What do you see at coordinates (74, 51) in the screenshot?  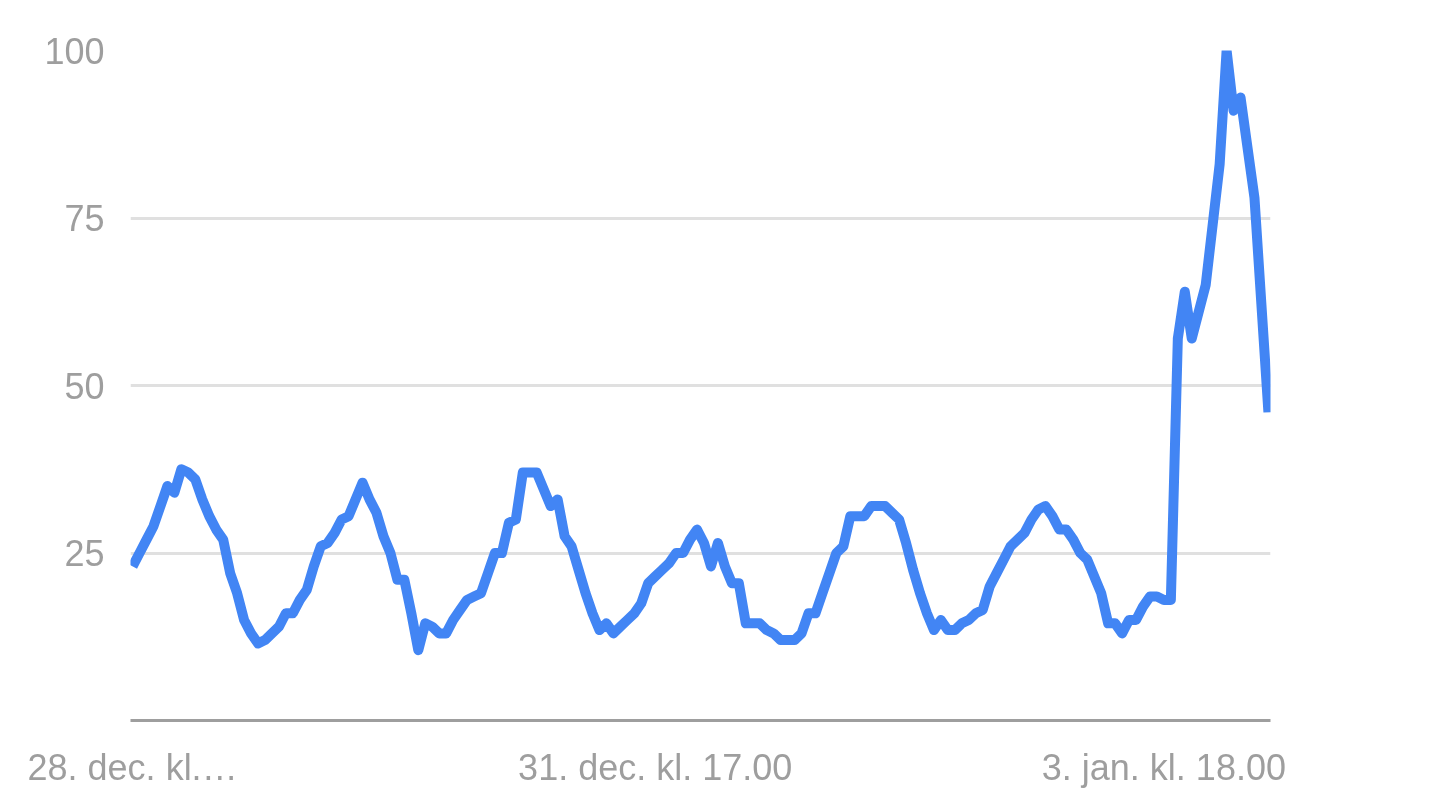 I see `y-tick-label: 100` at bounding box center [74, 51].